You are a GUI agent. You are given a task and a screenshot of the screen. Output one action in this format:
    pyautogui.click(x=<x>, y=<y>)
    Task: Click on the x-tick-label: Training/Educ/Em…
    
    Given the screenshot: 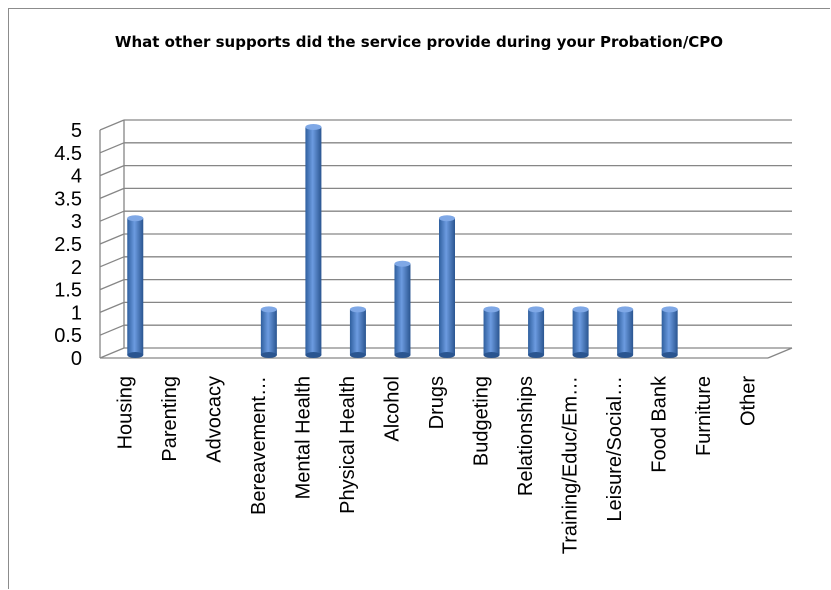 What is the action you would take?
    pyautogui.click(x=571, y=465)
    